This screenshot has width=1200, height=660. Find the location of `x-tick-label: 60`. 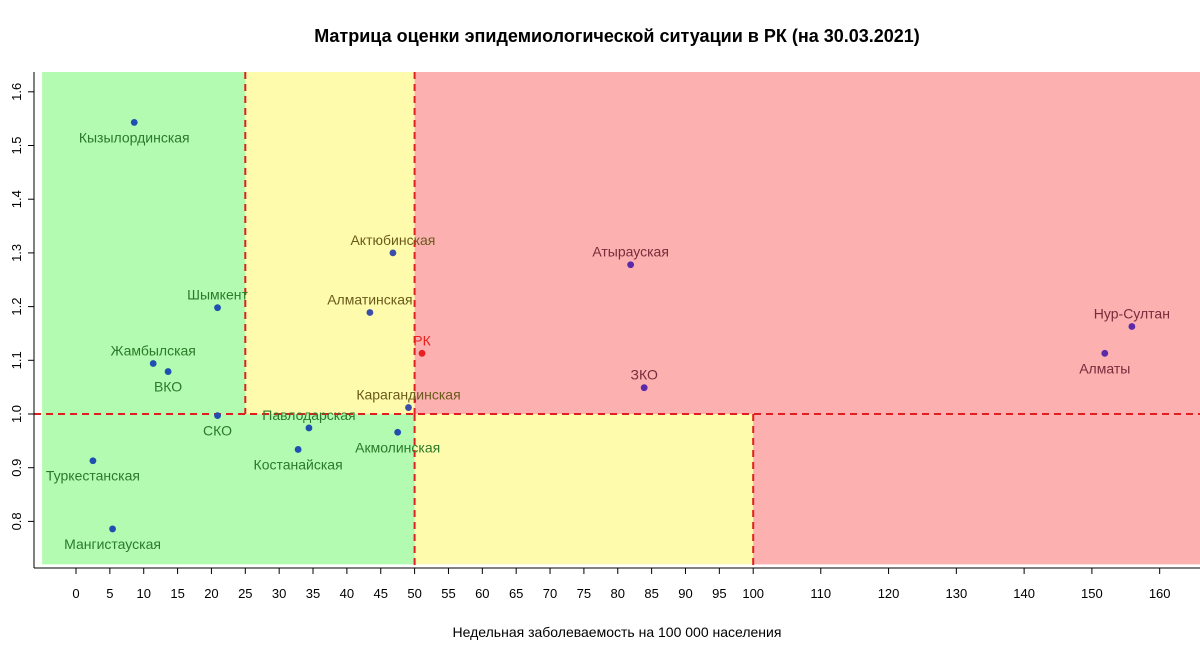

x-tick-label: 60 is located at coordinates (482, 593).